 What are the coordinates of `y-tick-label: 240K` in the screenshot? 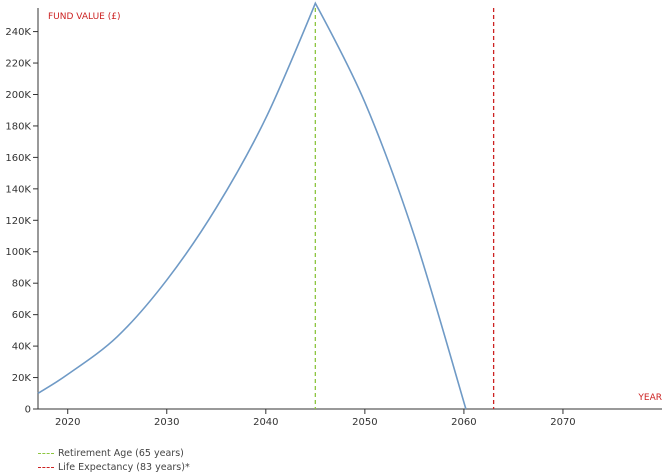 It's located at (18, 32).